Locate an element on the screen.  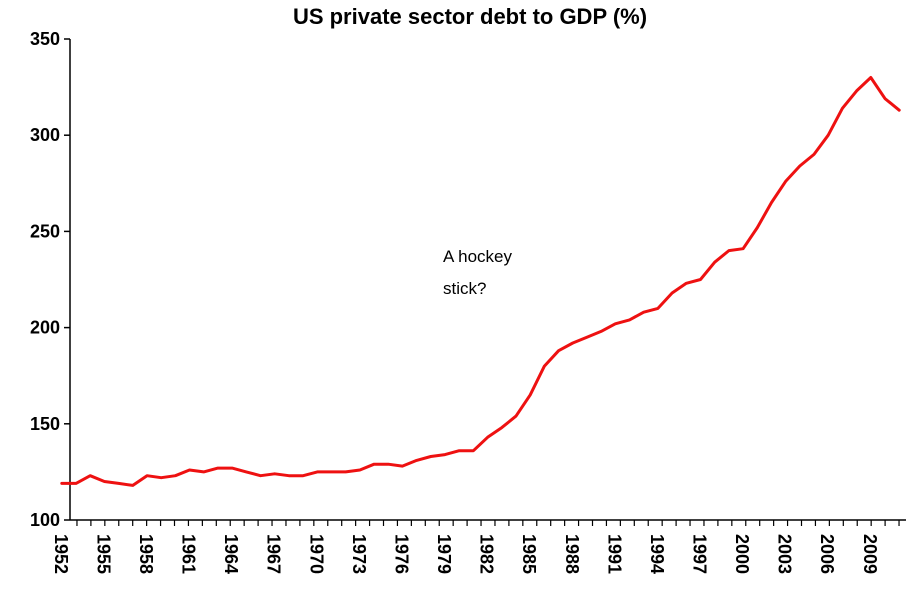
y-tick-label: 200 is located at coordinates (45, 328).